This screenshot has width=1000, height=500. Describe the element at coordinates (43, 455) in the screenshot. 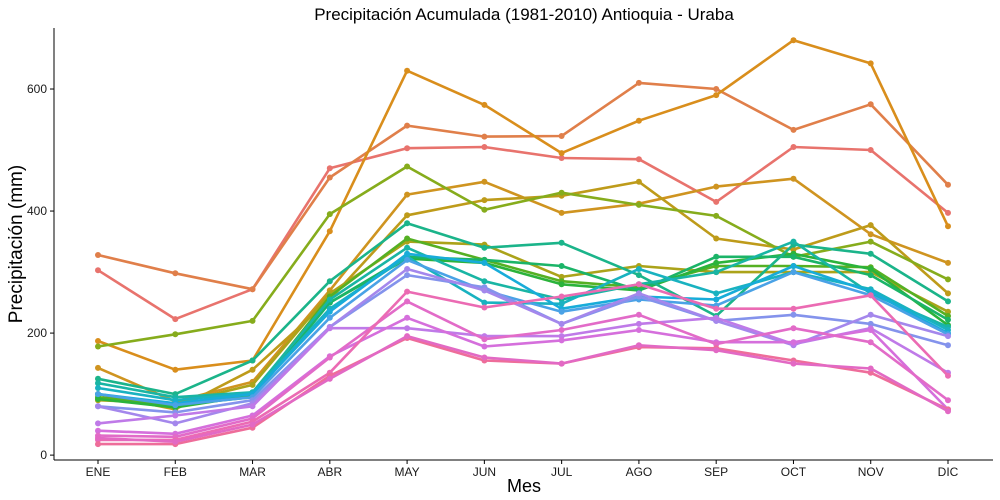

I see `y-tick-label: 0` at that location.